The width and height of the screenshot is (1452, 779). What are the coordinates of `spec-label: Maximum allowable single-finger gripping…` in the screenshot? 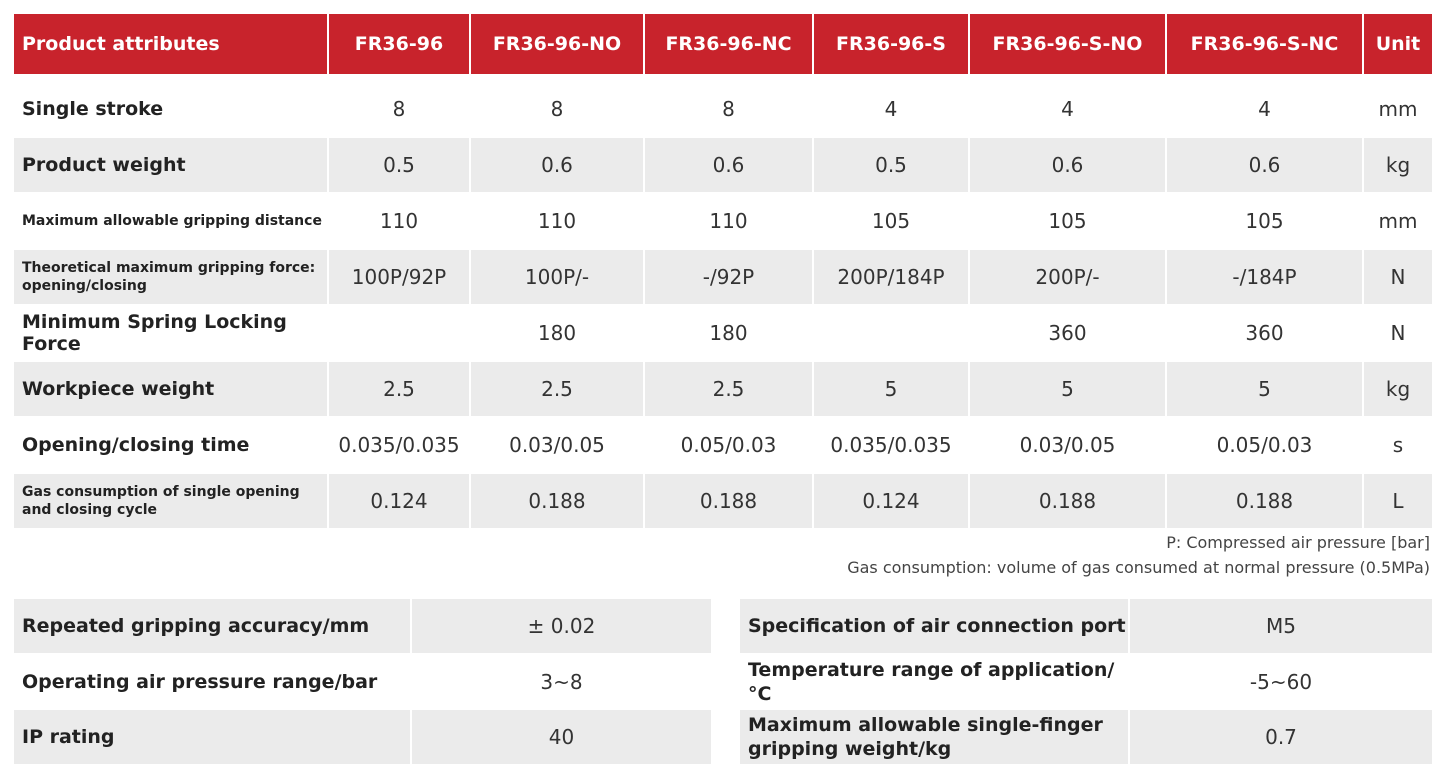 It's located at (934, 737).